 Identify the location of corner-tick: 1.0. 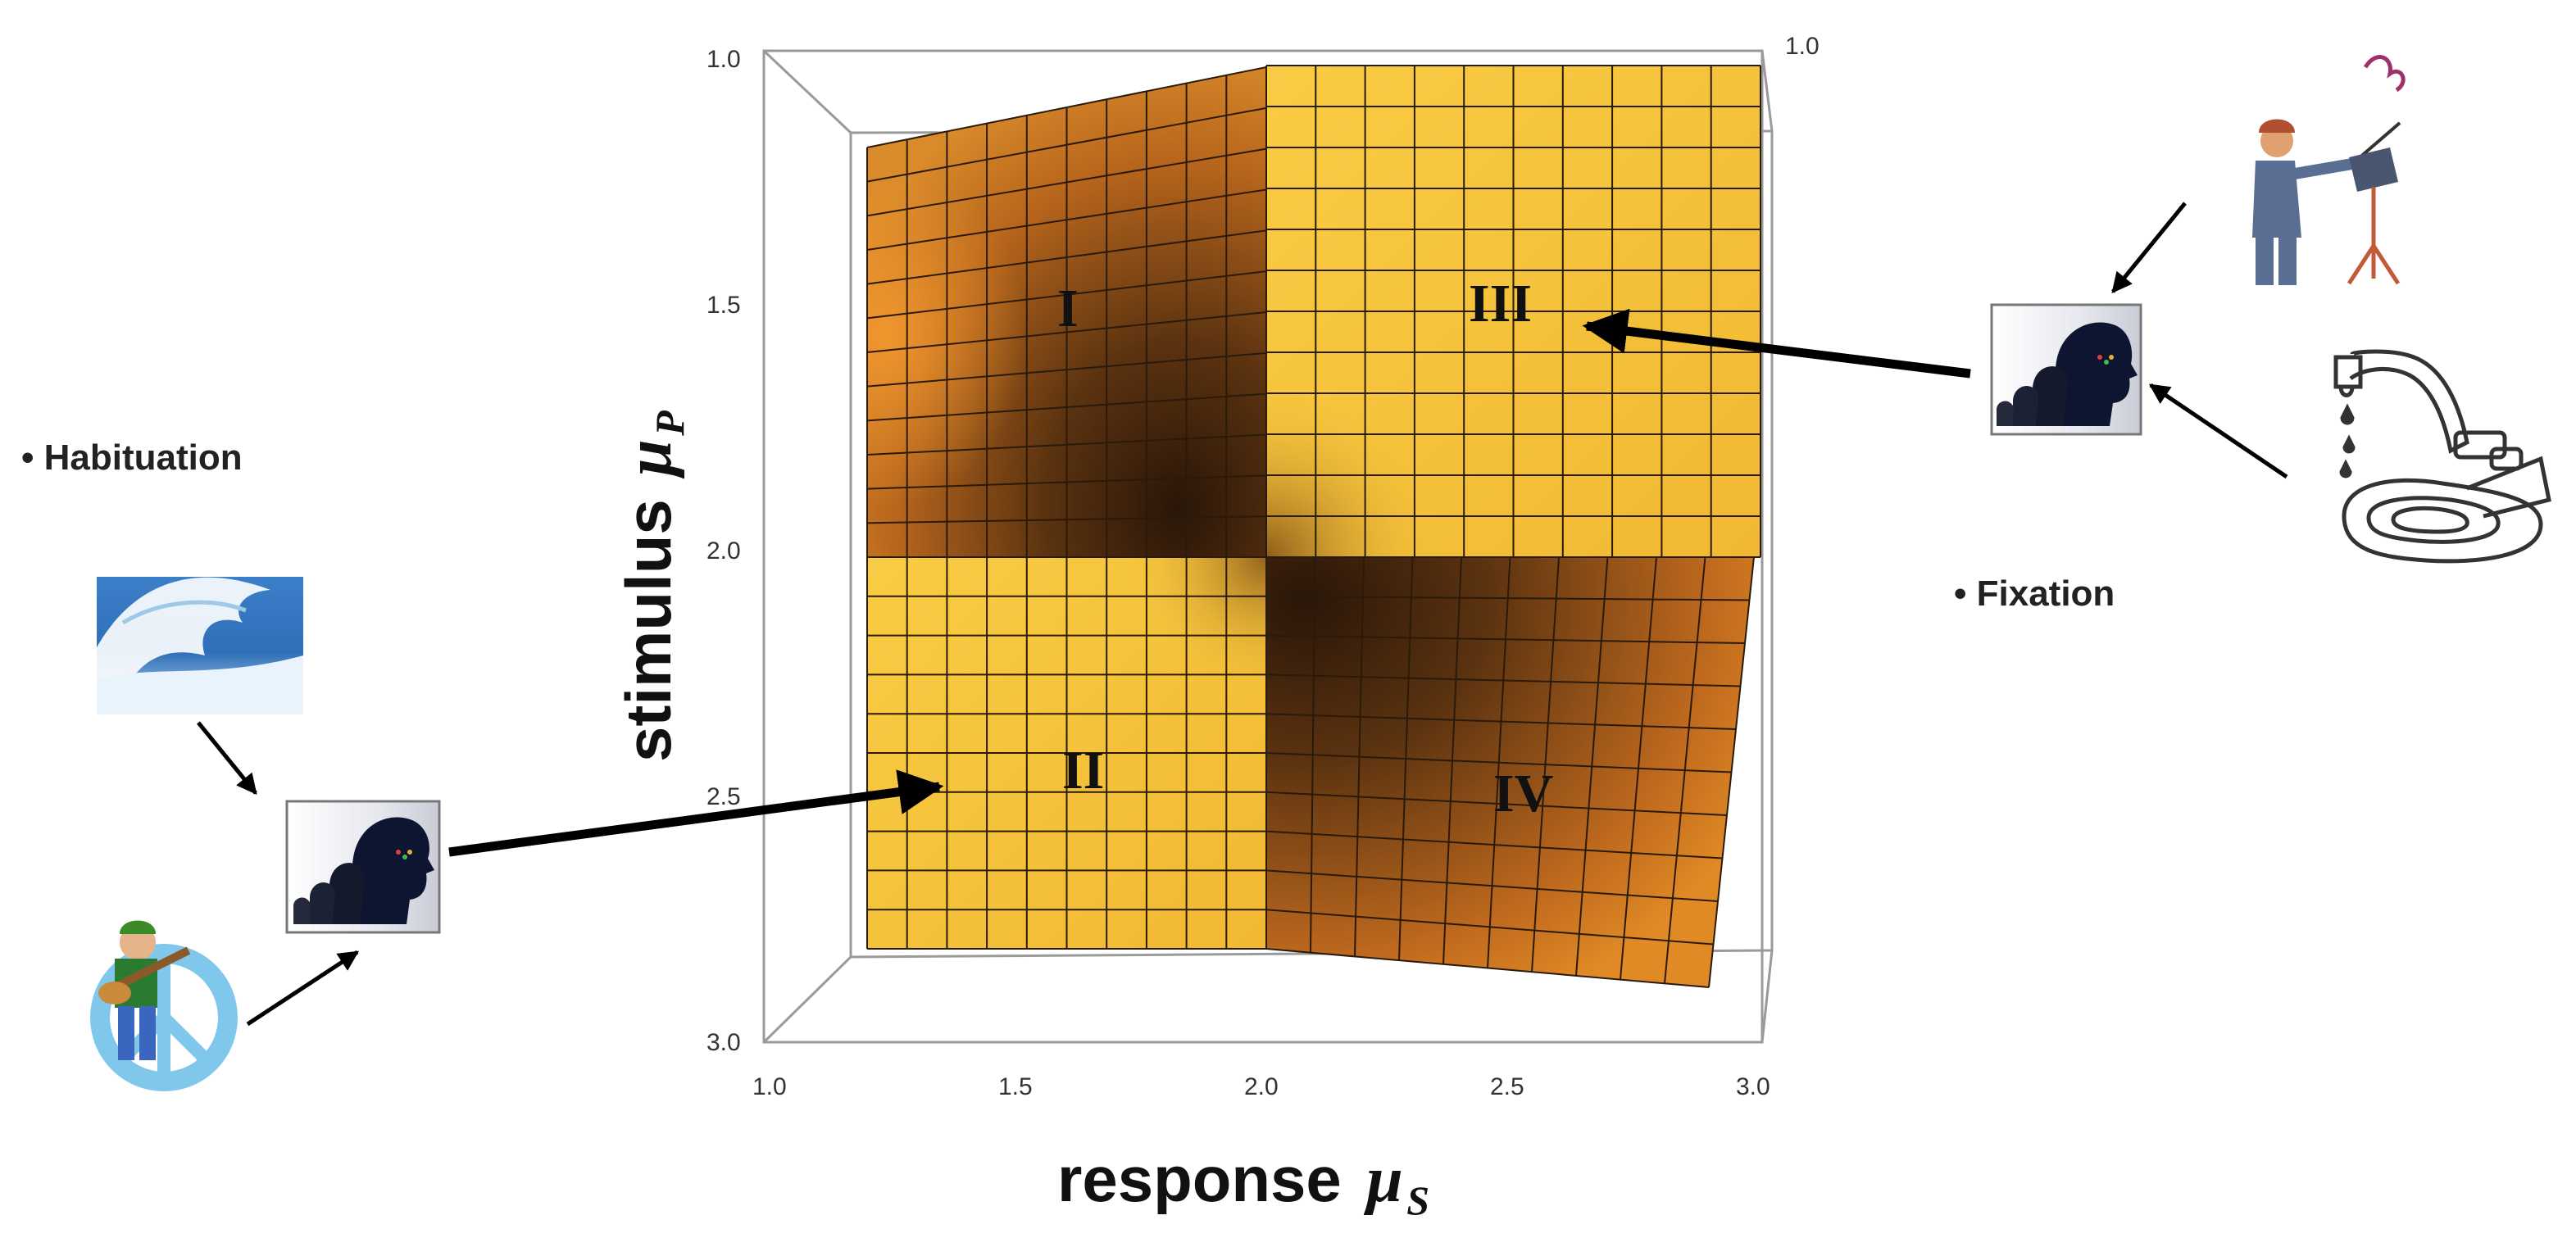
(1802, 46).